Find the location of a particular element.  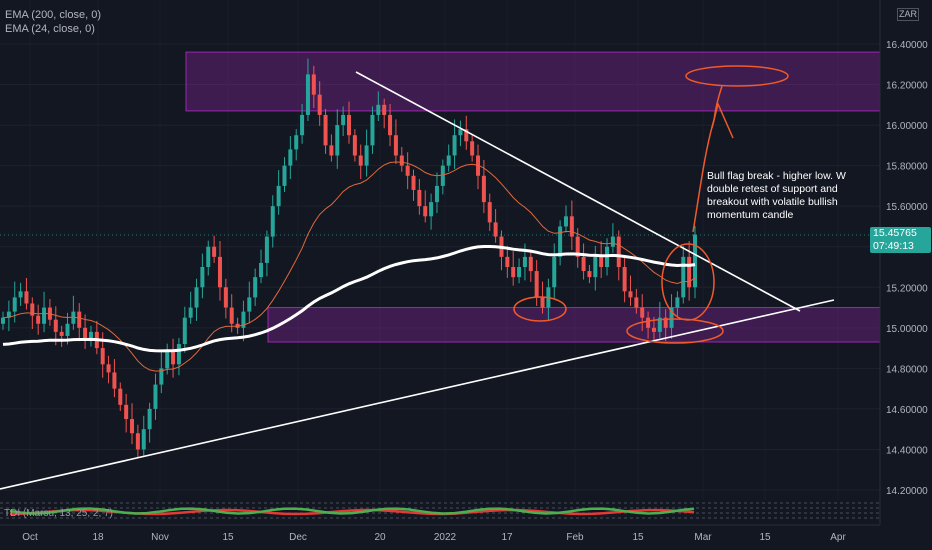

zone-resistance is located at coordinates (533, 81).